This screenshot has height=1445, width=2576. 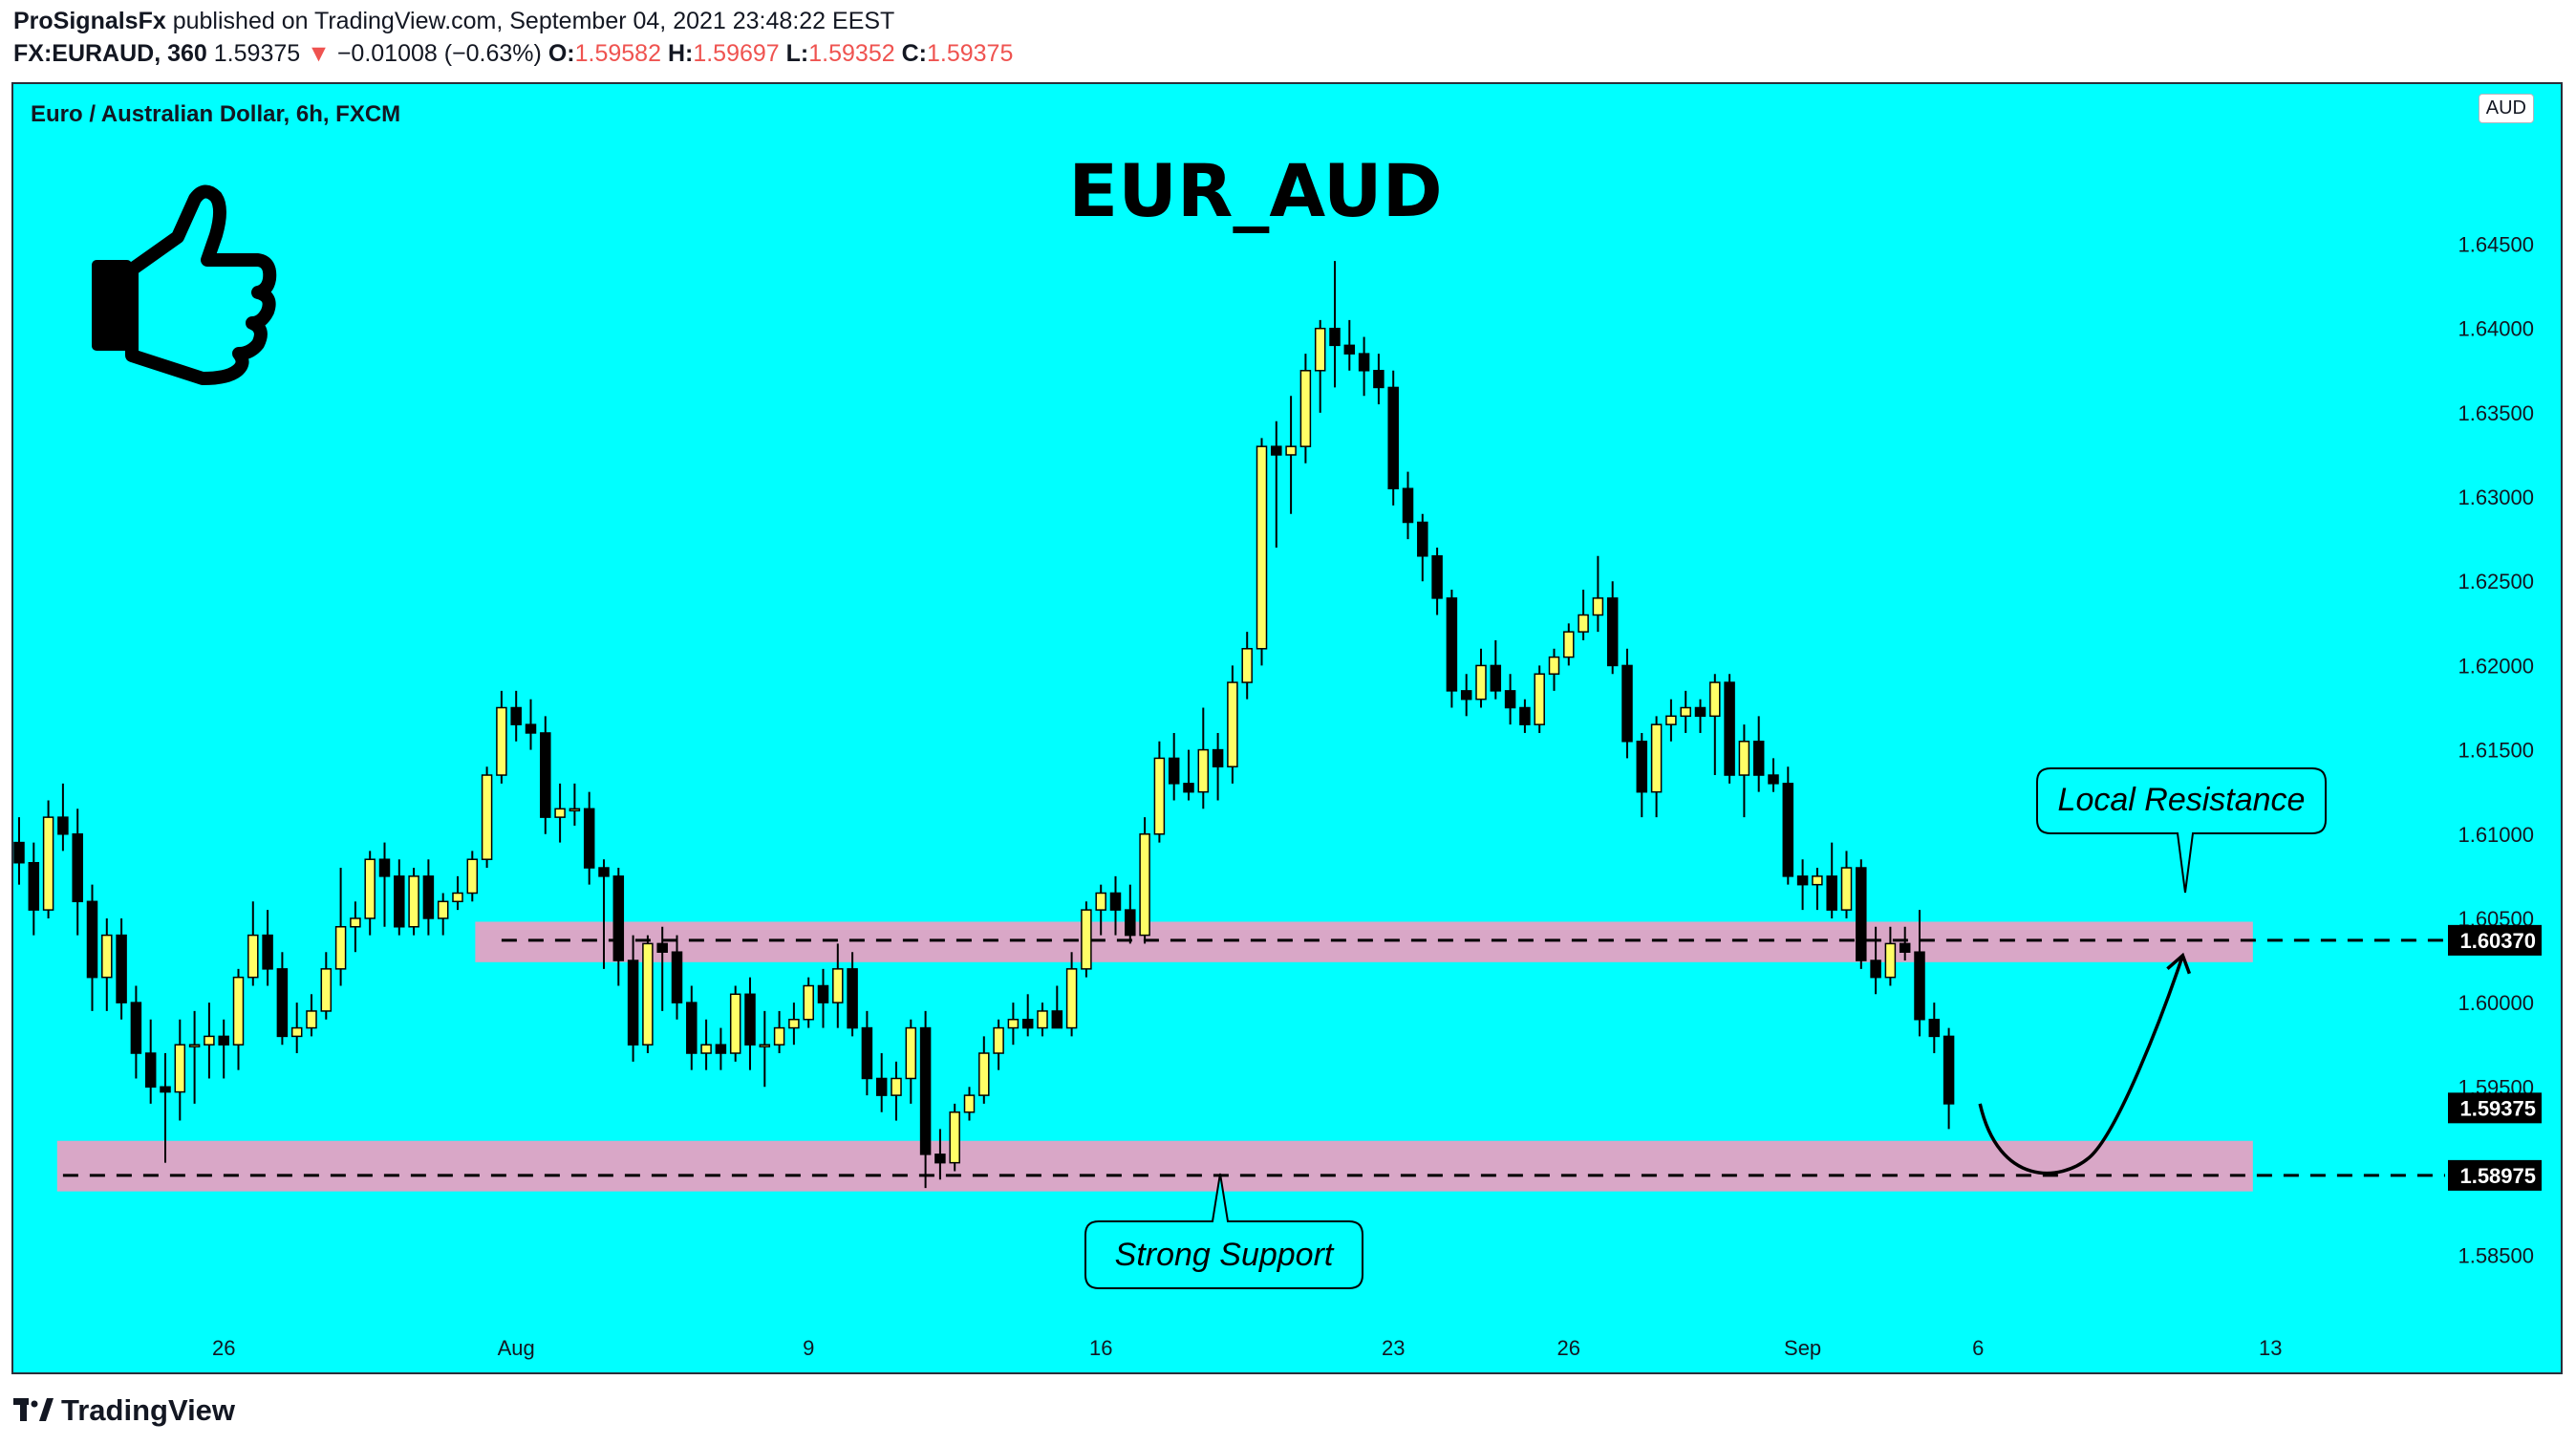 What do you see at coordinates (124, 1411) in the screenshot?
I see `tradingview-logo: TradingView` at bounding box center [124, 1411].